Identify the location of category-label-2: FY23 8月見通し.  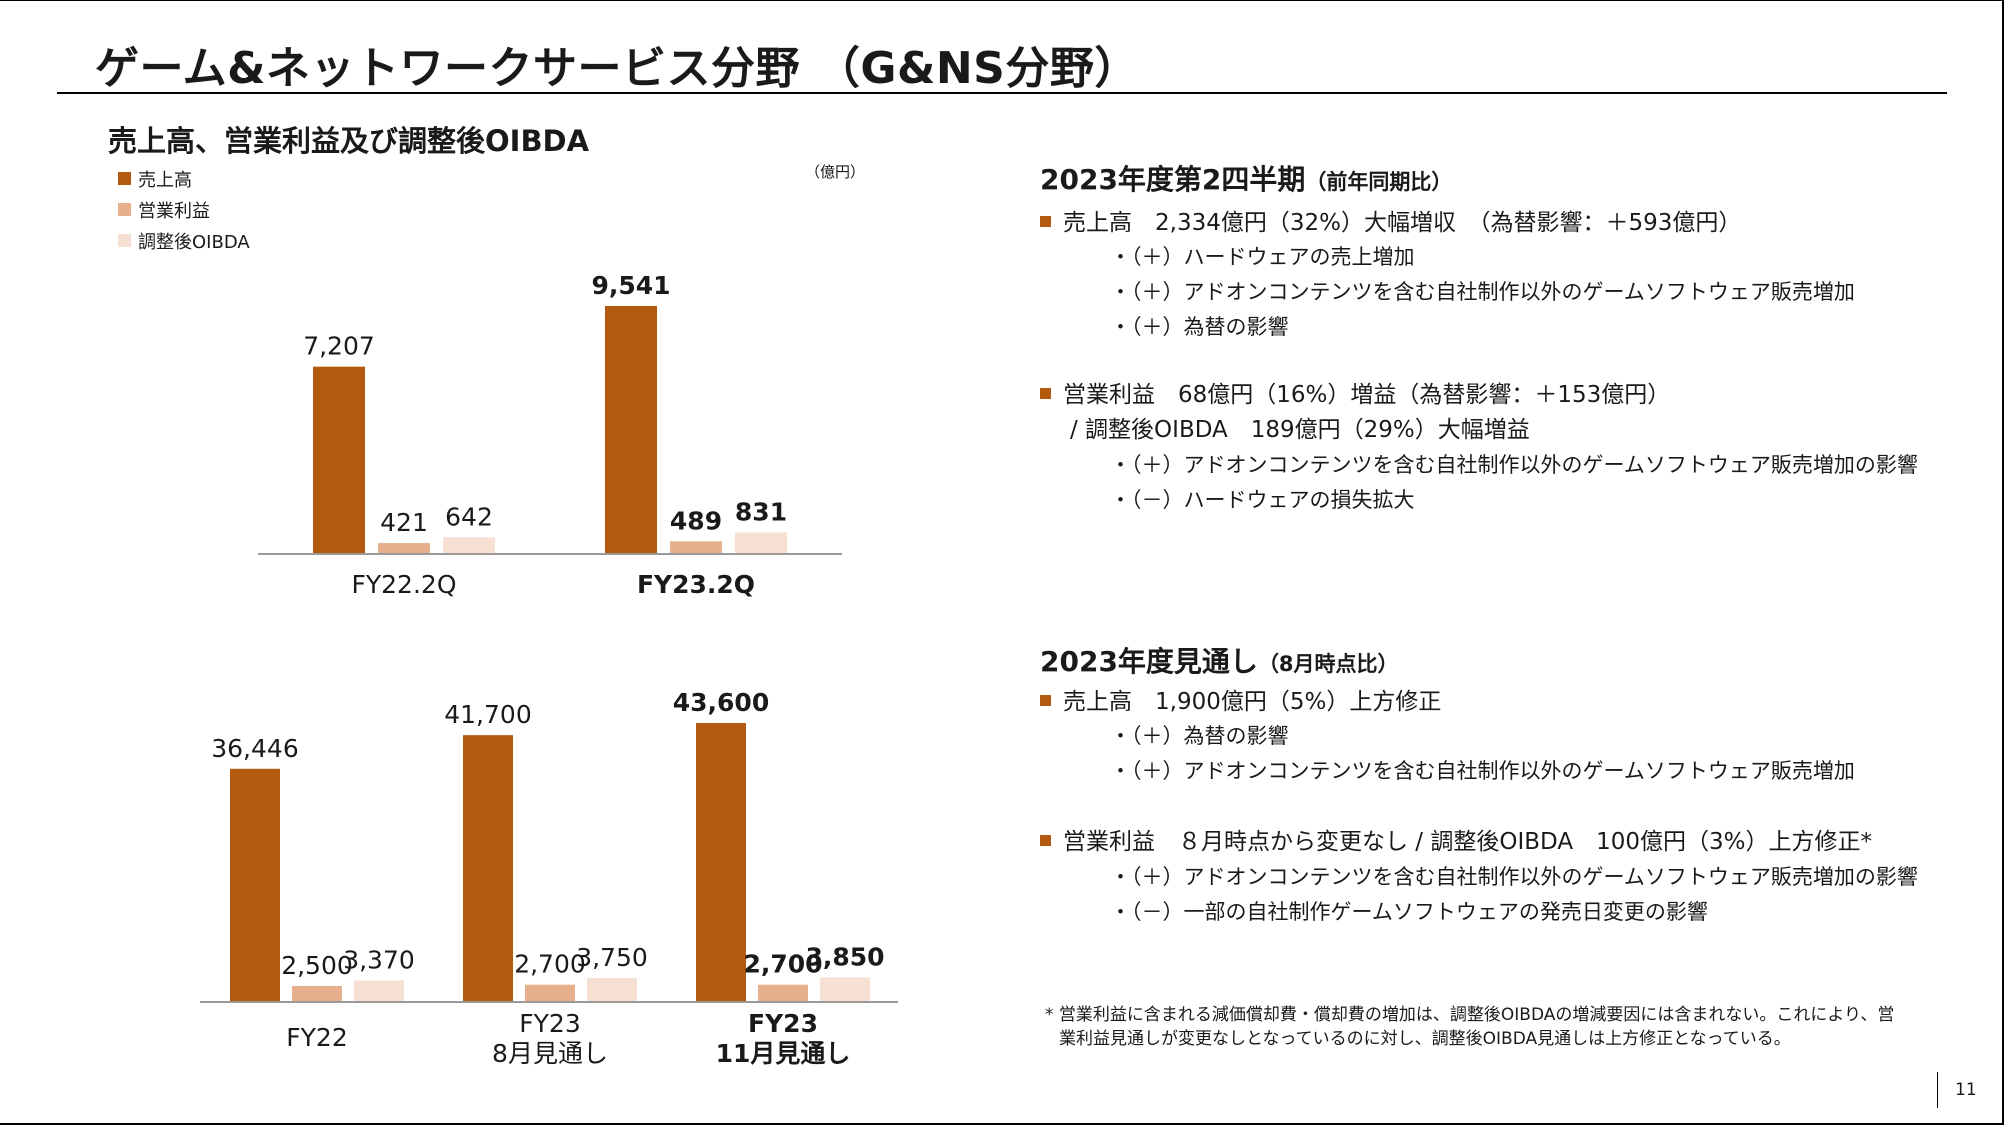
(550, 1038).